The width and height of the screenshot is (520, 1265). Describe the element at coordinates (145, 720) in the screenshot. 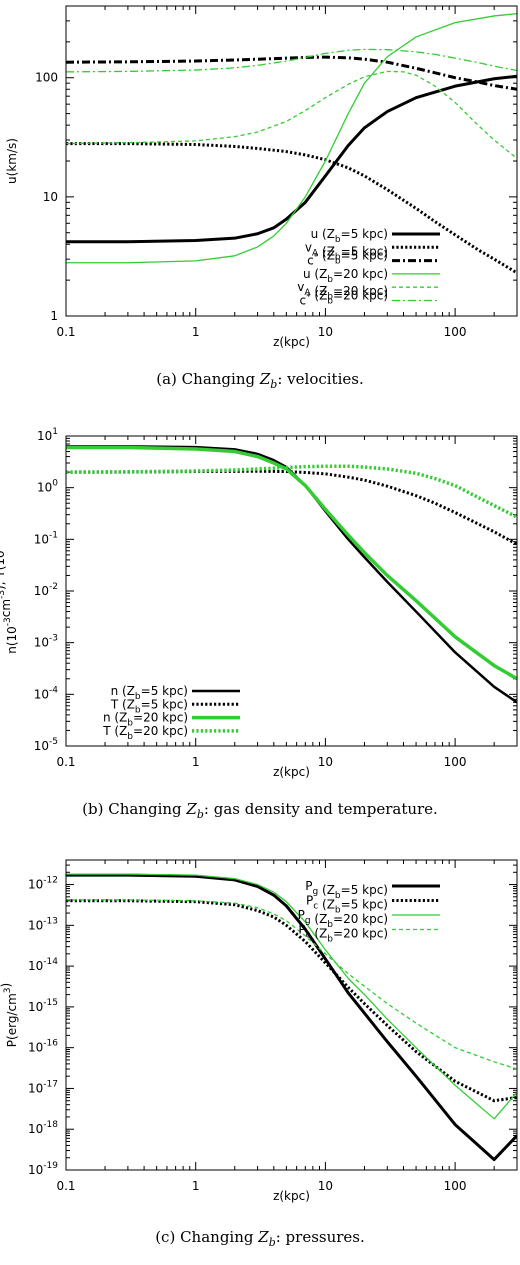

I see `legend-label: n (Zb=20 kpc)` at that location.